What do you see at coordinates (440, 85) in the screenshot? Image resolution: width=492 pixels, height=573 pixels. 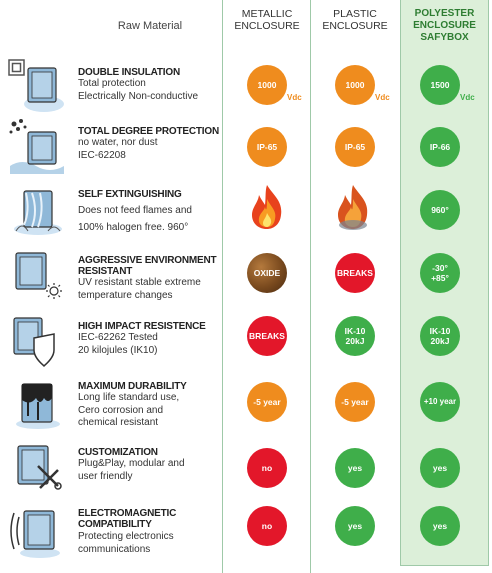 I see `badge-polyester: 1500` at bounding box center [440, 85].